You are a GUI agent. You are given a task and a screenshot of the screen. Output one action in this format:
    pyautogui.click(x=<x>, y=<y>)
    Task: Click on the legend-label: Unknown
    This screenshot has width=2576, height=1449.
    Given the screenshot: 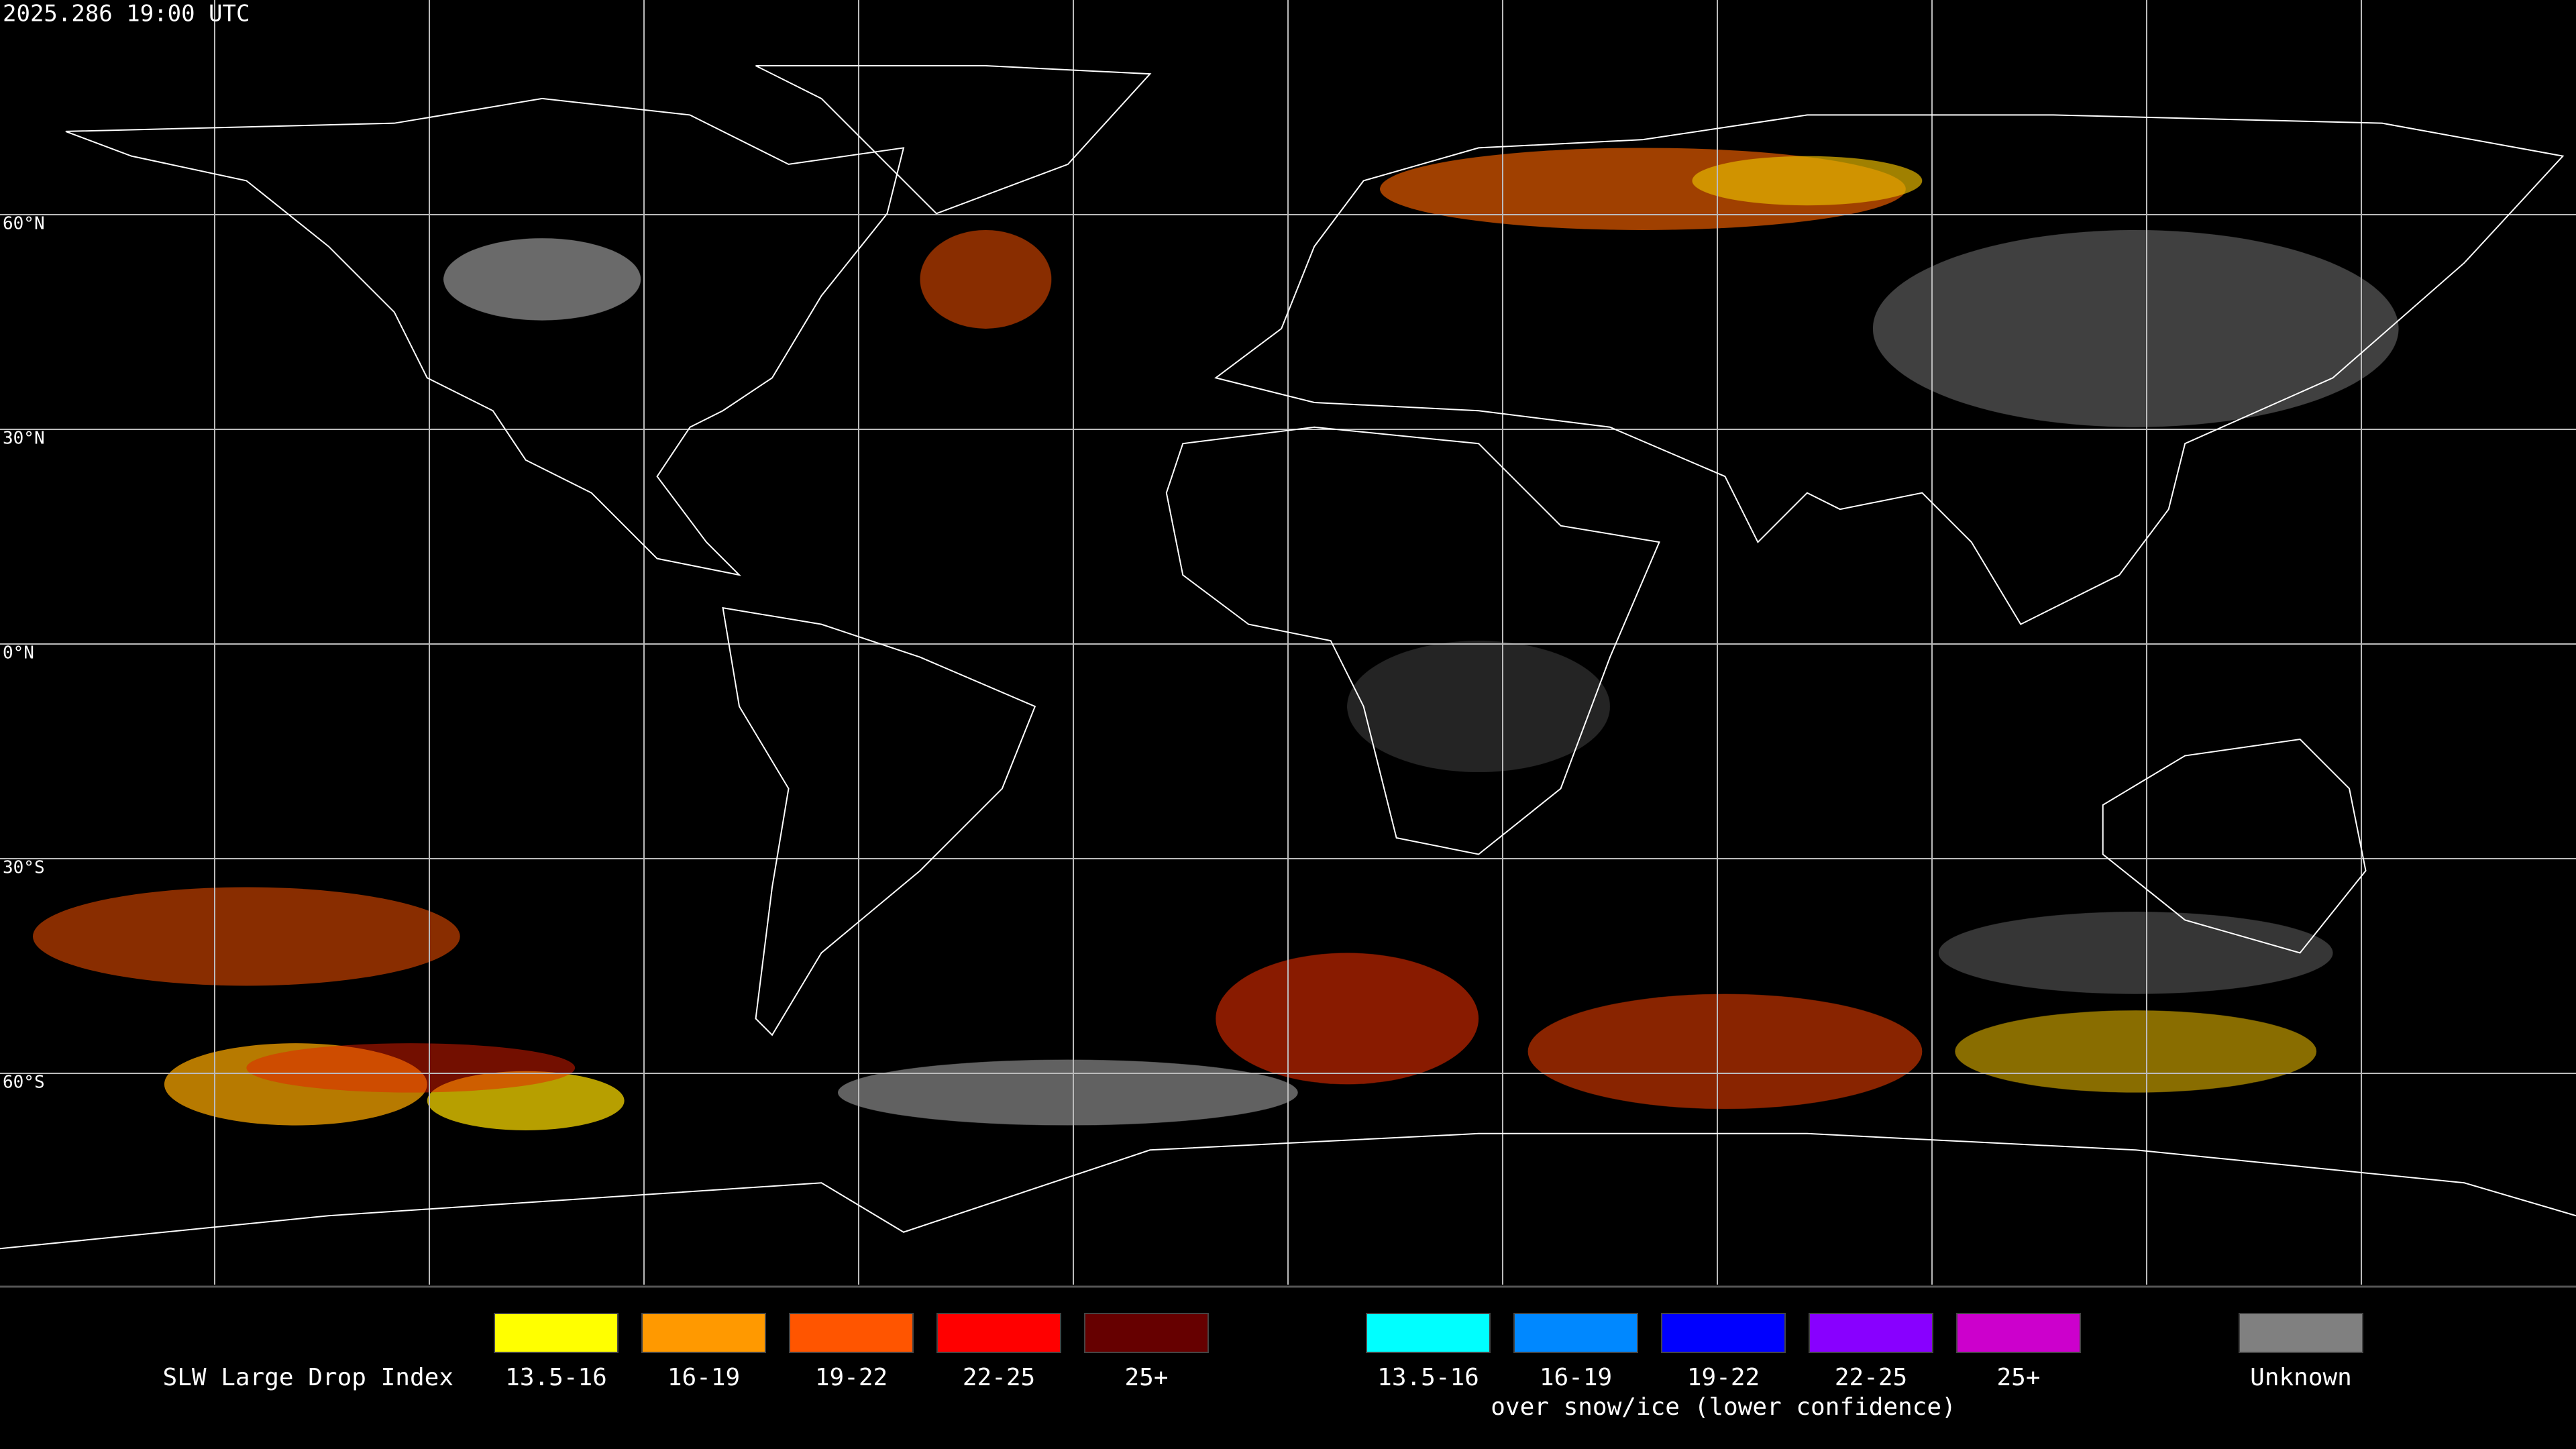 What is the action you would take?
    pyautogui.click(x=2301, y=1377)
    